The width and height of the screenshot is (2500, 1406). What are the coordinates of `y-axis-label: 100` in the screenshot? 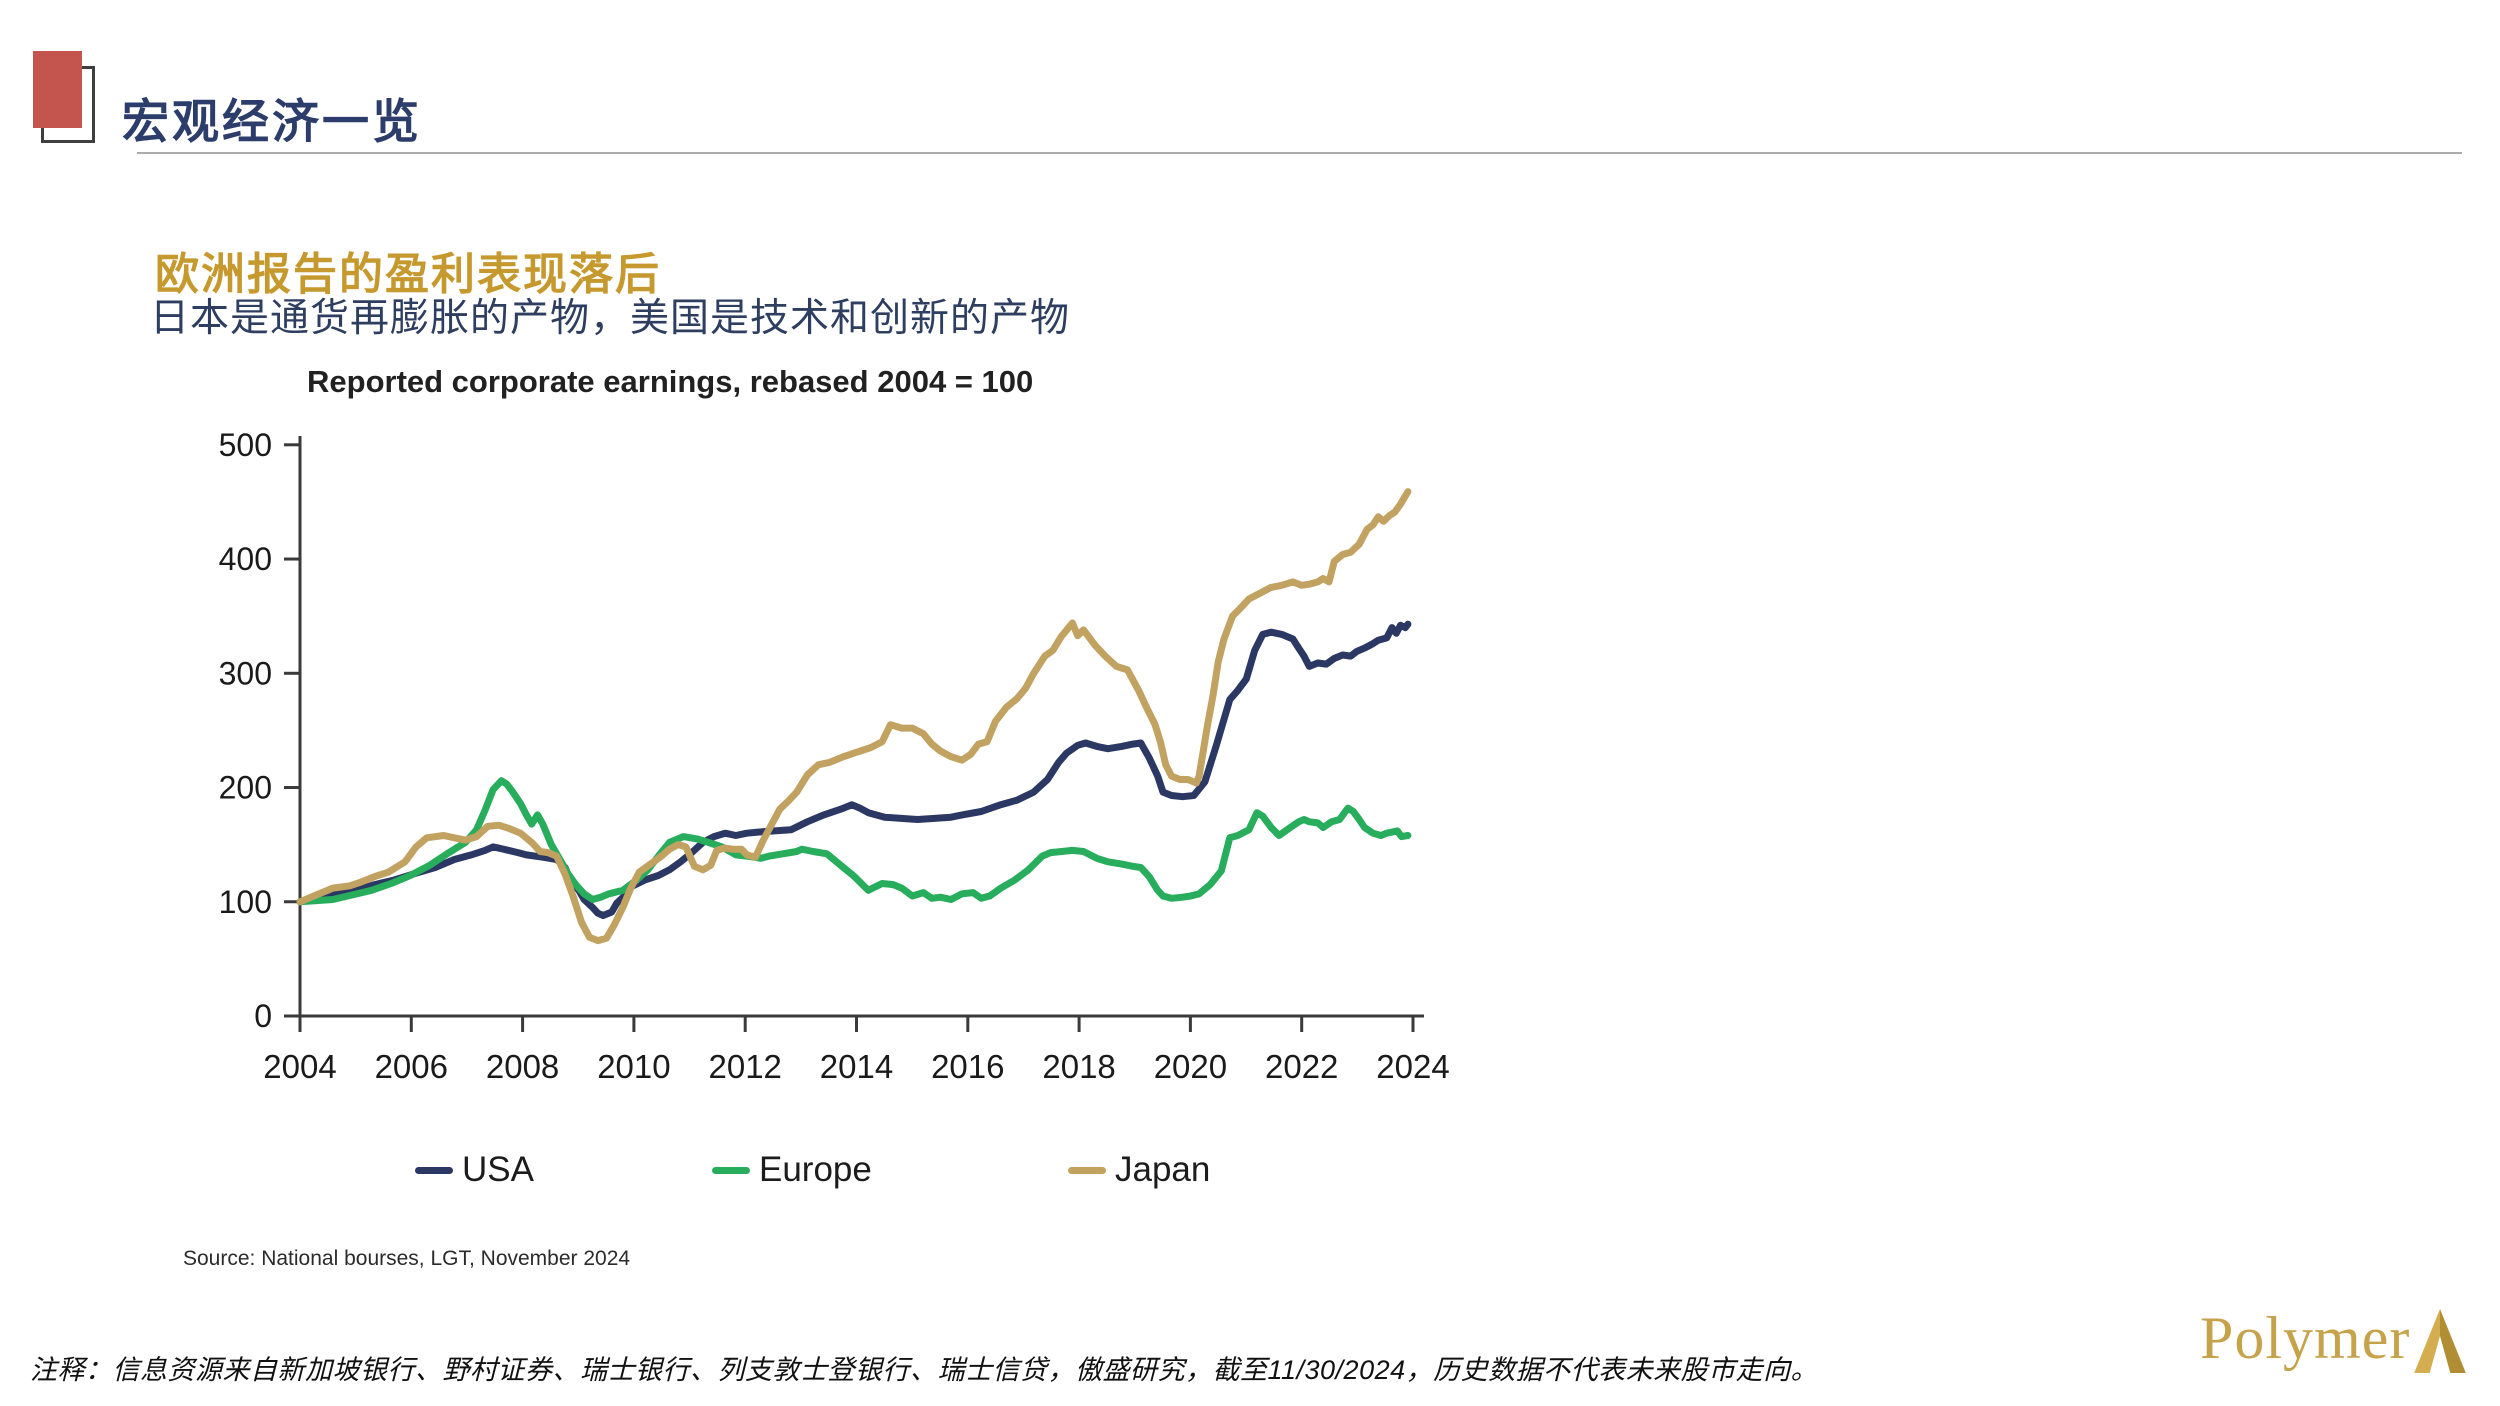 It's located at (245, 902).